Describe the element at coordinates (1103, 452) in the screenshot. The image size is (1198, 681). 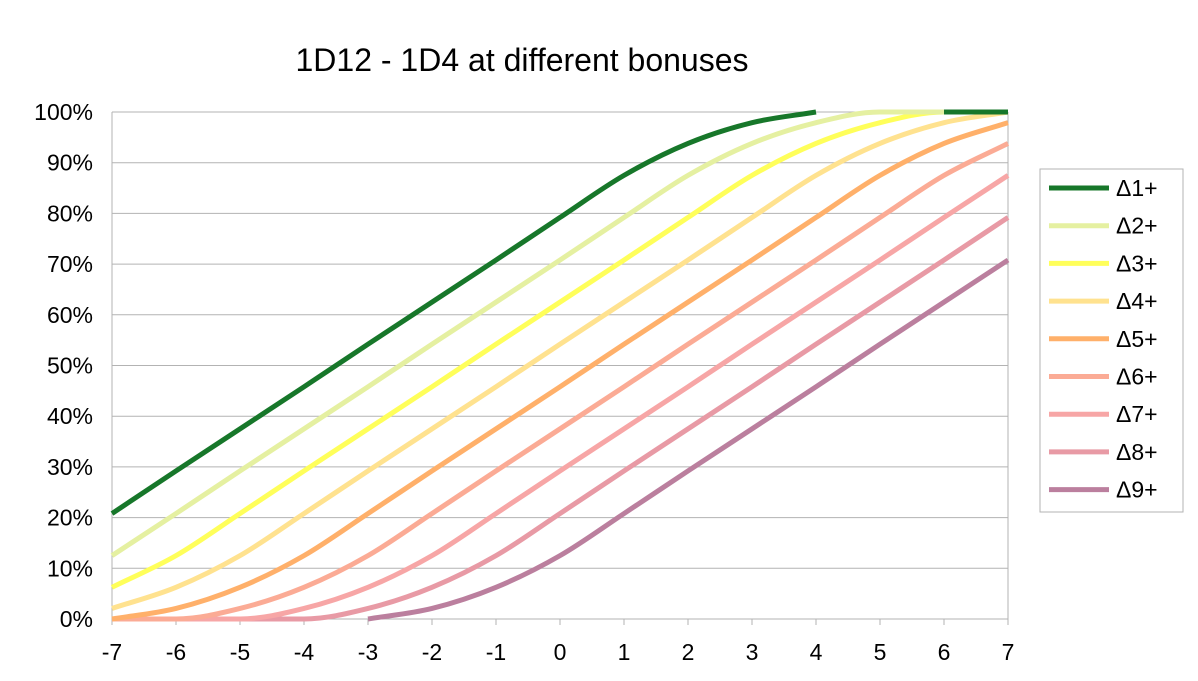
I see `legend-item: Δ8+` at that location.